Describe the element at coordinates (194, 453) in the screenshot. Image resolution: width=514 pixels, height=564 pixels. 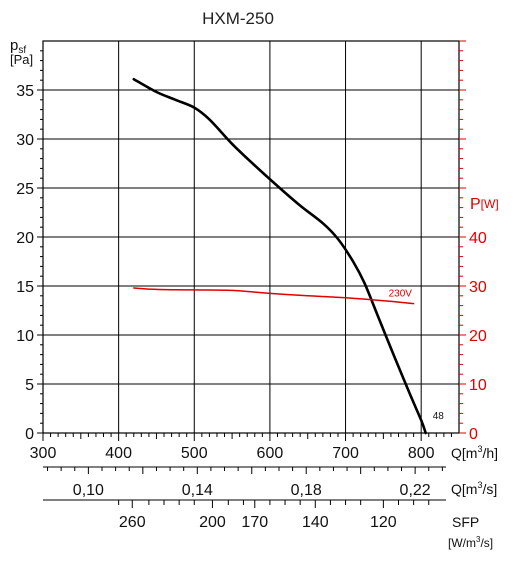
I see `x-axis-1-tick-label: 500` at that location.